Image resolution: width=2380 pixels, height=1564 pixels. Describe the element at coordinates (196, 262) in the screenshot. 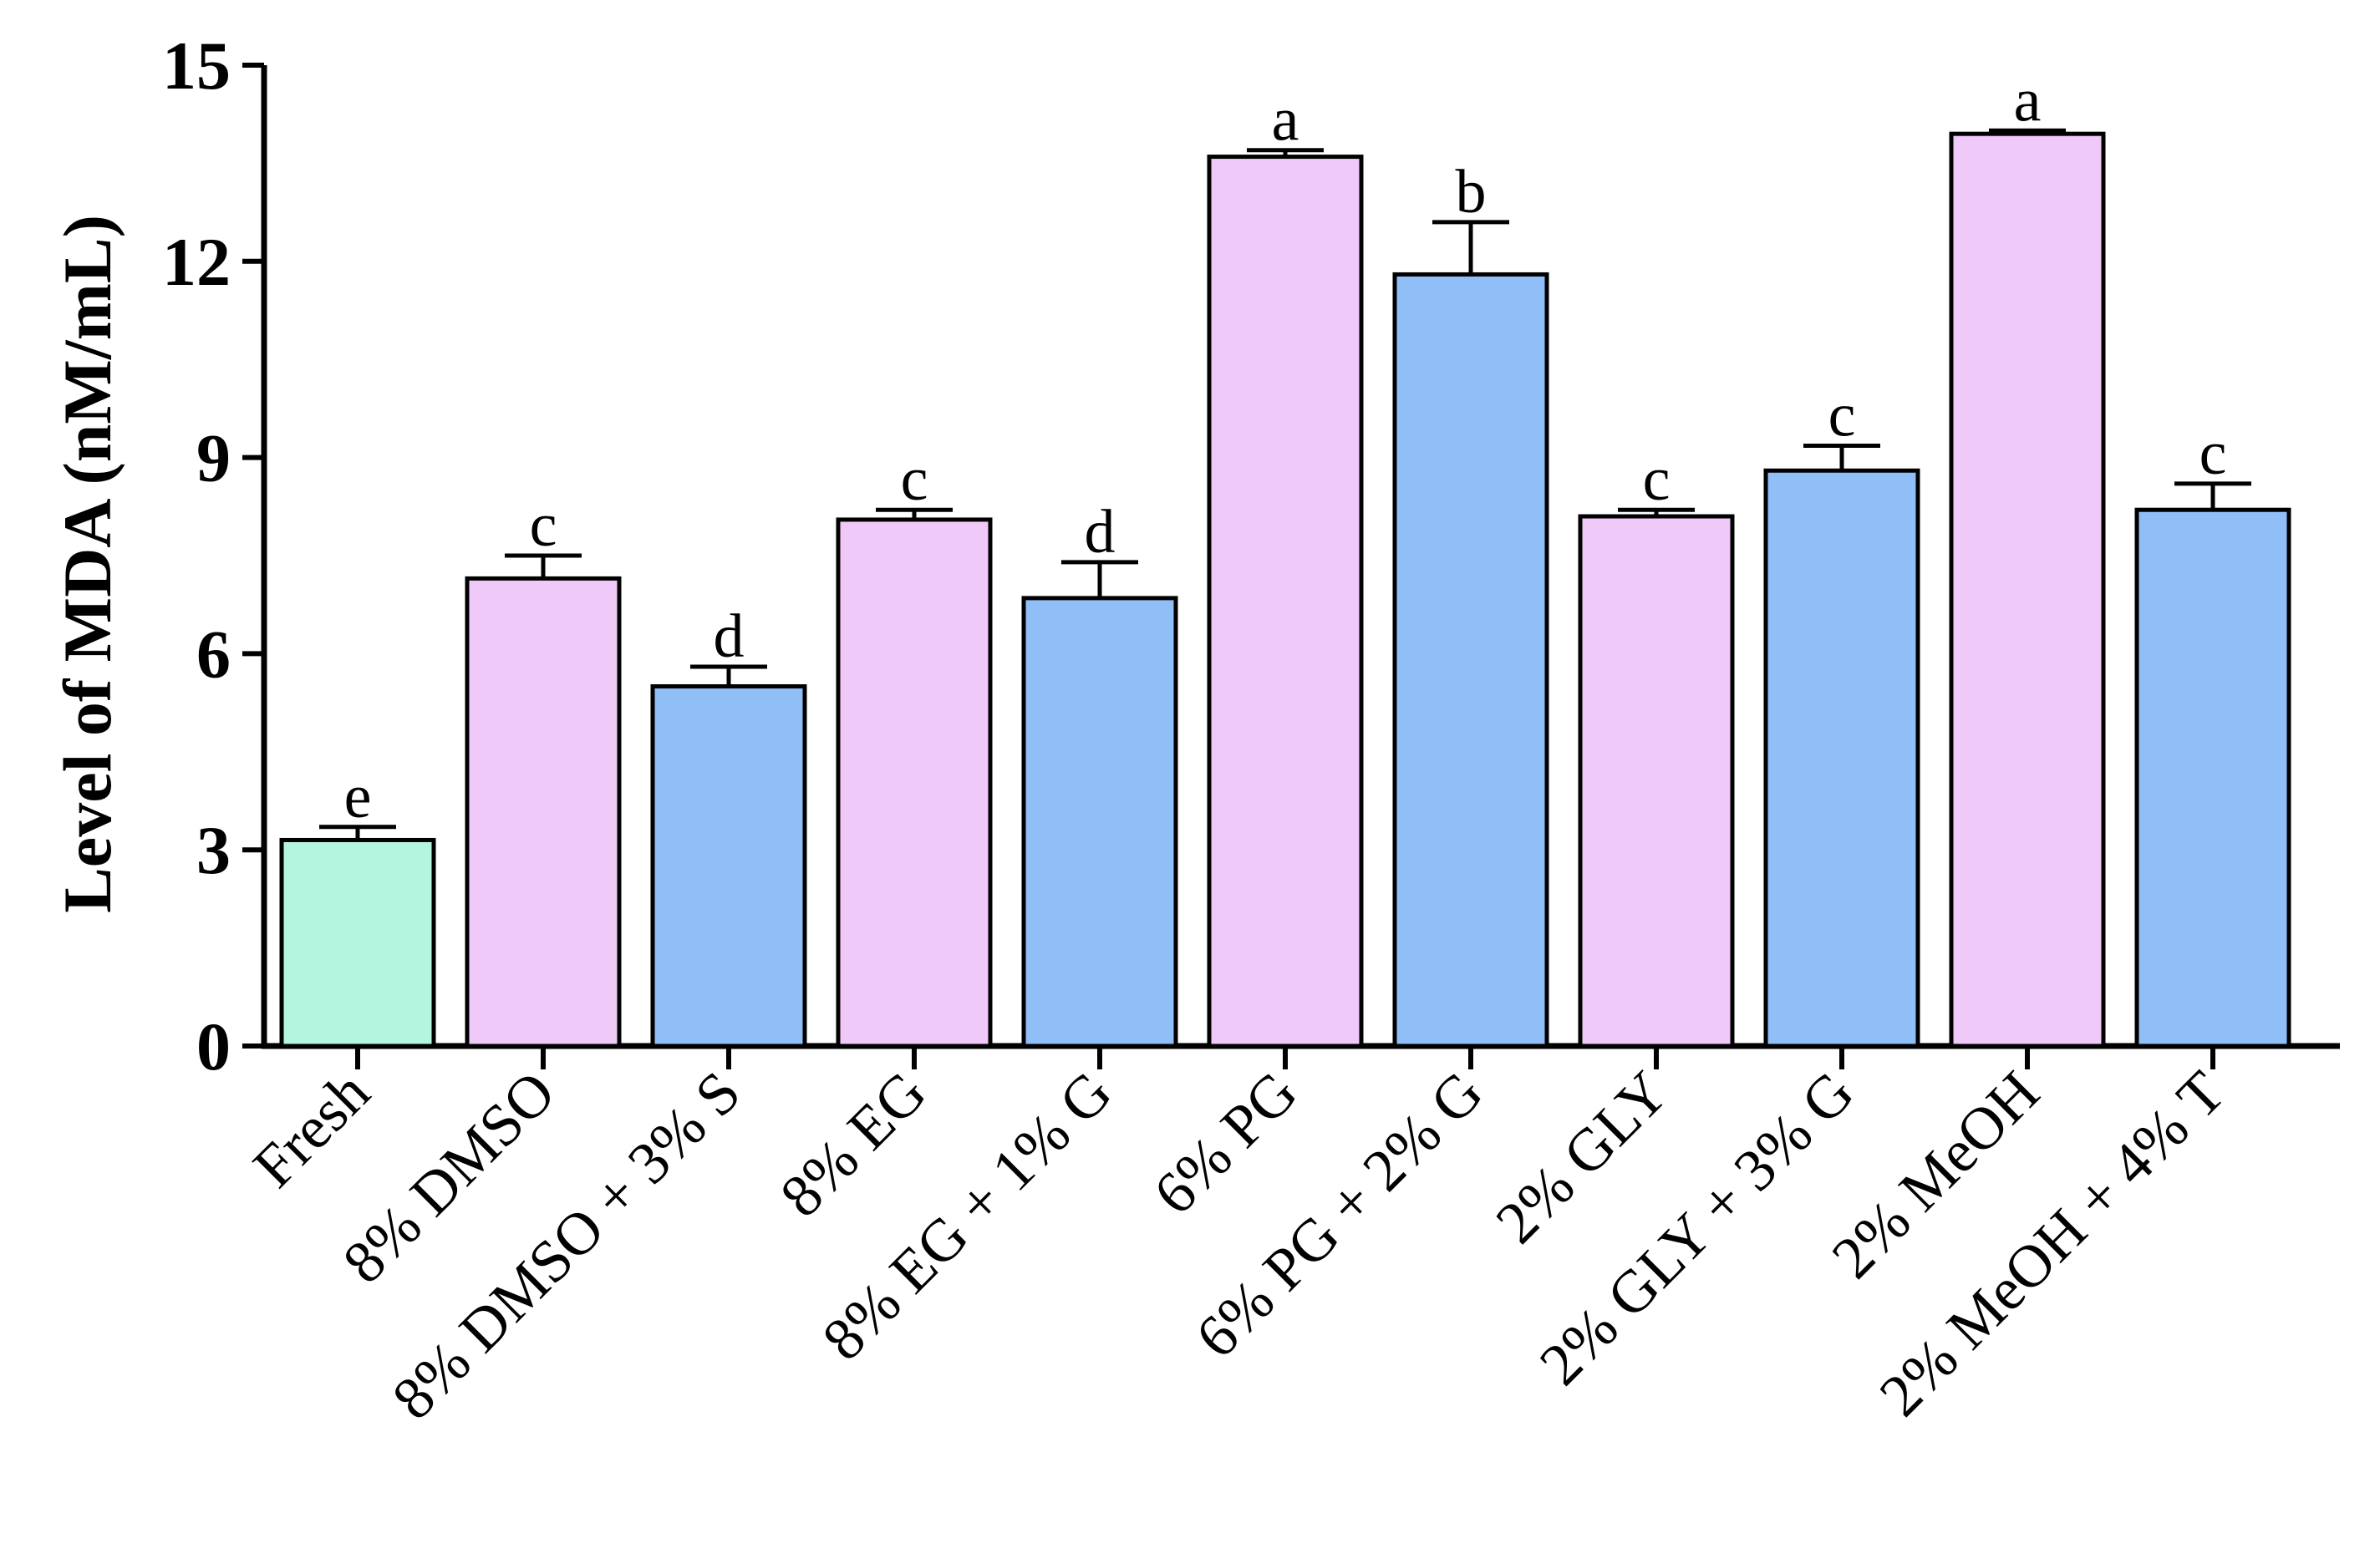

I see `y-tick-label: 12` at that location.